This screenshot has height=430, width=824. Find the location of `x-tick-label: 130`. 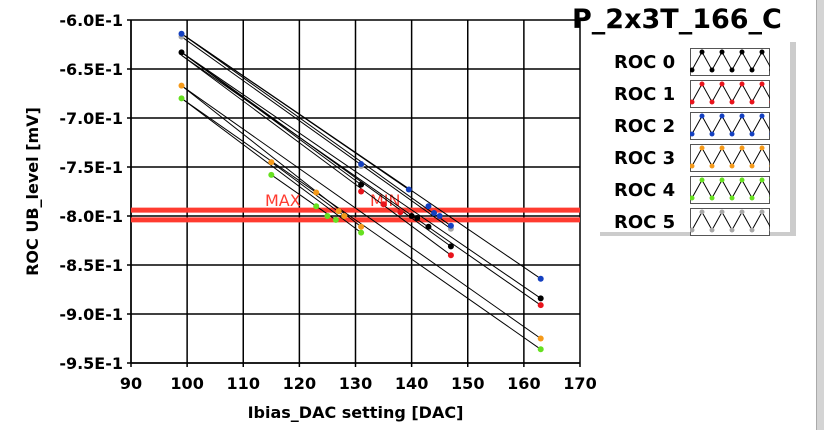

x-tick-label: 130 is located at coordinates (355, 383).